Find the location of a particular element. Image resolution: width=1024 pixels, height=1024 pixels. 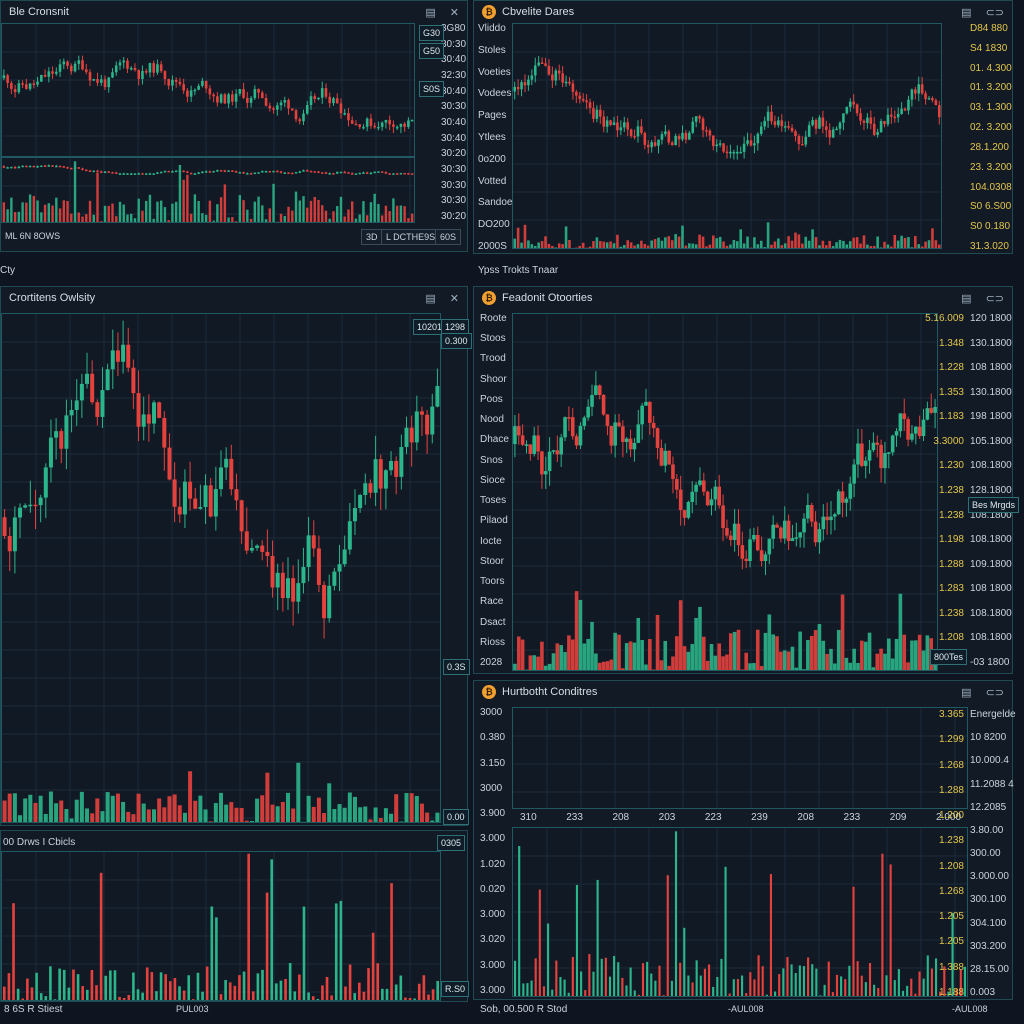

panel-3-sub-chart is located at coordinates (221, 926).